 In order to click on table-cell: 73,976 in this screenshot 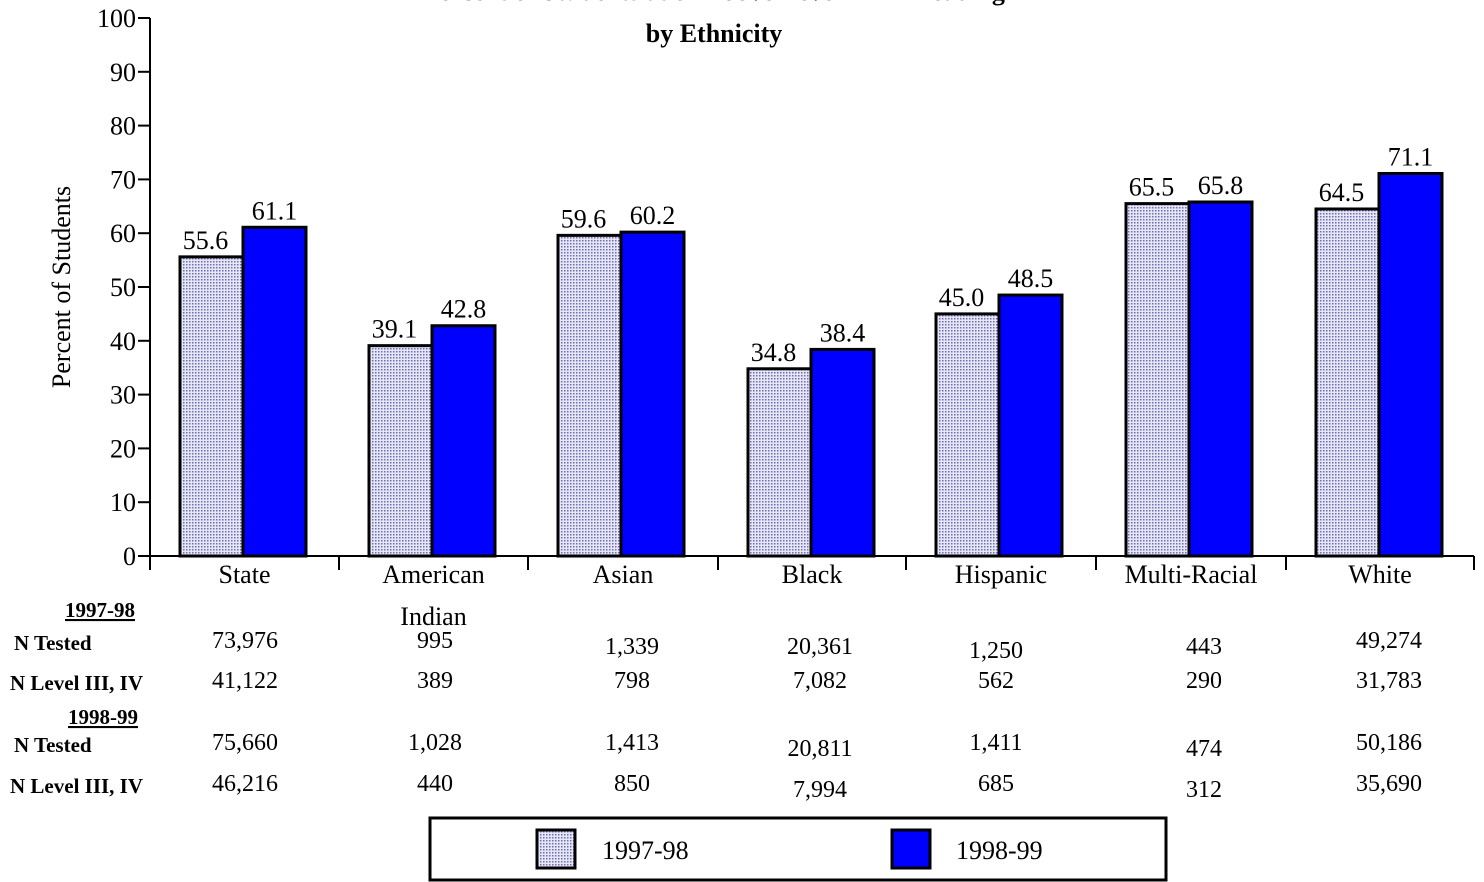, I will do `click(245, 641)`.